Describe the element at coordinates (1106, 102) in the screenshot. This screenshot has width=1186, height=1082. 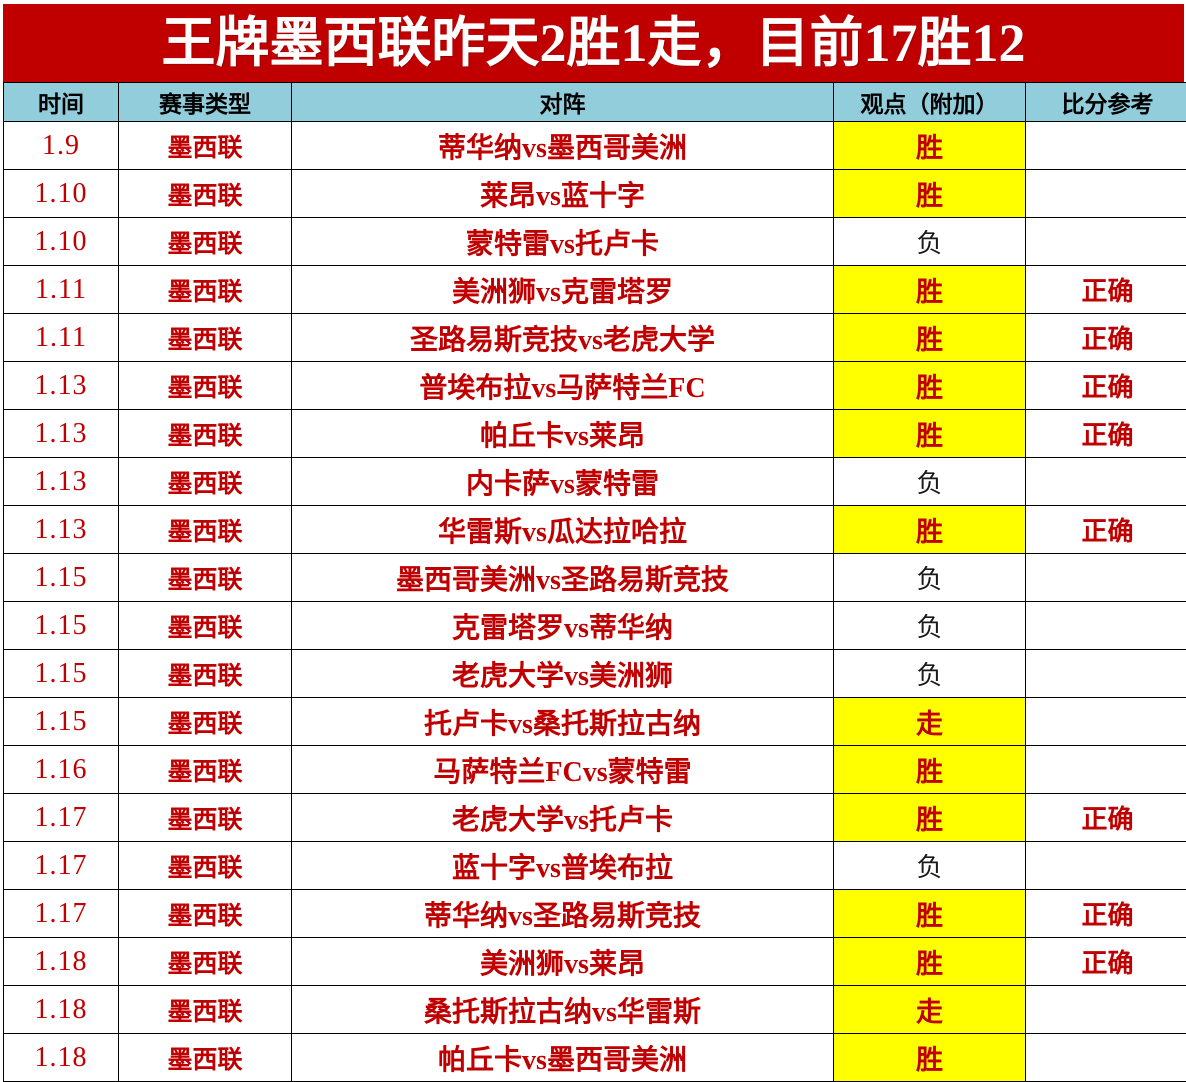
I see `column-header-score: 比分参考` at that location.